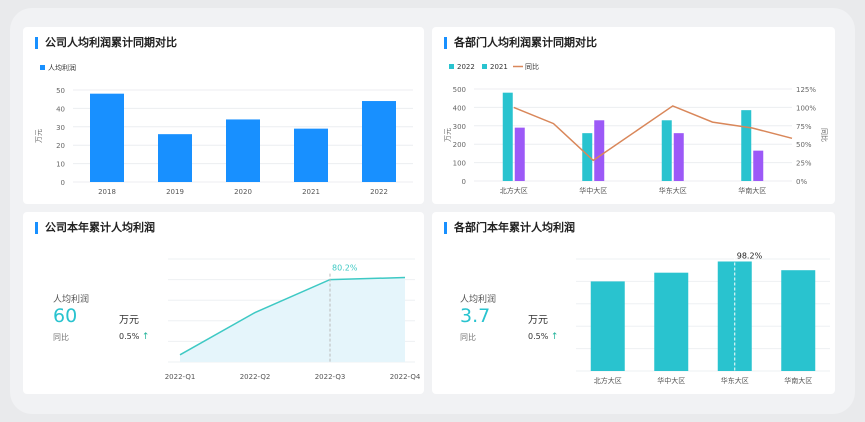  Describe the element at coordinates (801, 182) in the screenshot. I see `y2-tick-label: 0%` at that location.